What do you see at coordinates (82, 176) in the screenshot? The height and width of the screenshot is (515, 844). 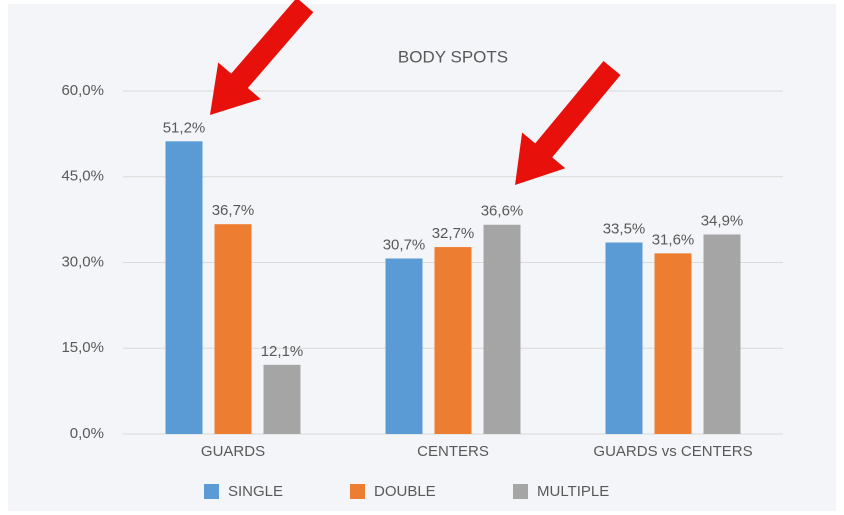 I see `y-tick-label: 45,0%` at bounding box center [82, 176].